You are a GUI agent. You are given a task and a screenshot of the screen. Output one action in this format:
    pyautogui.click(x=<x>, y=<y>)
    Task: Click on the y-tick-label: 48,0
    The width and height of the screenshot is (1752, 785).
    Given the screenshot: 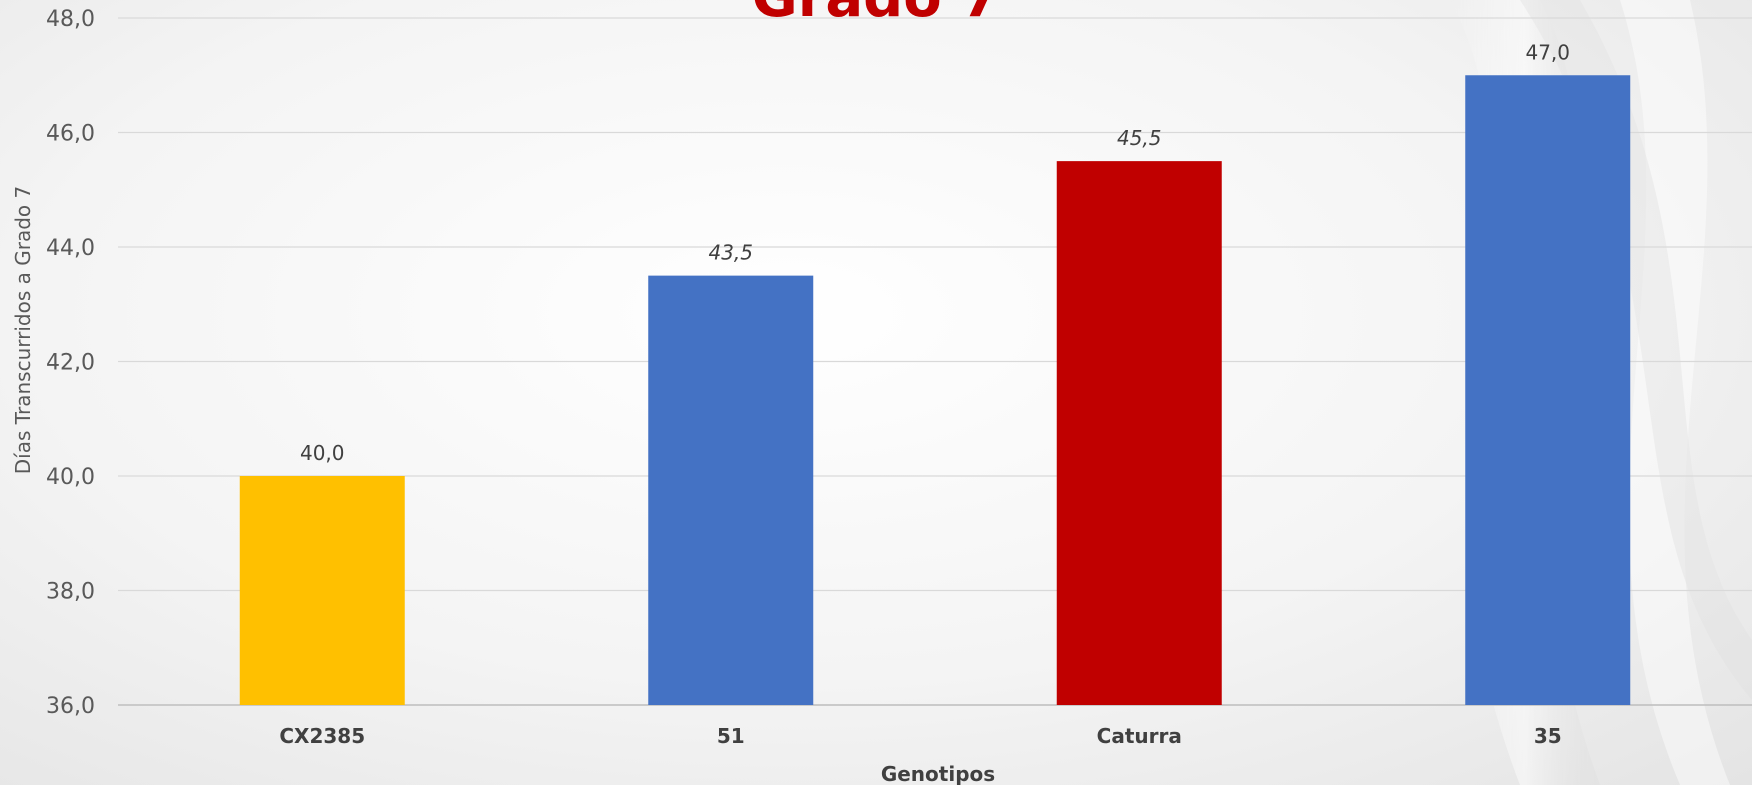 What is the action you would take?
    pyautogui.click(x=70, y=19)
    